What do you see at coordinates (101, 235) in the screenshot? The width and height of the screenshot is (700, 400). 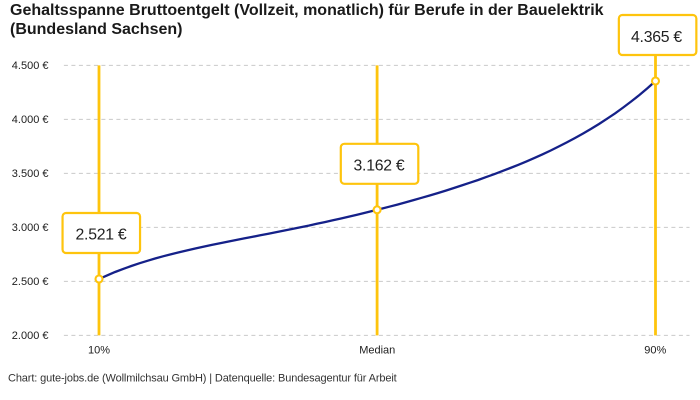 I see `svg-text: 2.521 €` at bounding box center [101, 235].